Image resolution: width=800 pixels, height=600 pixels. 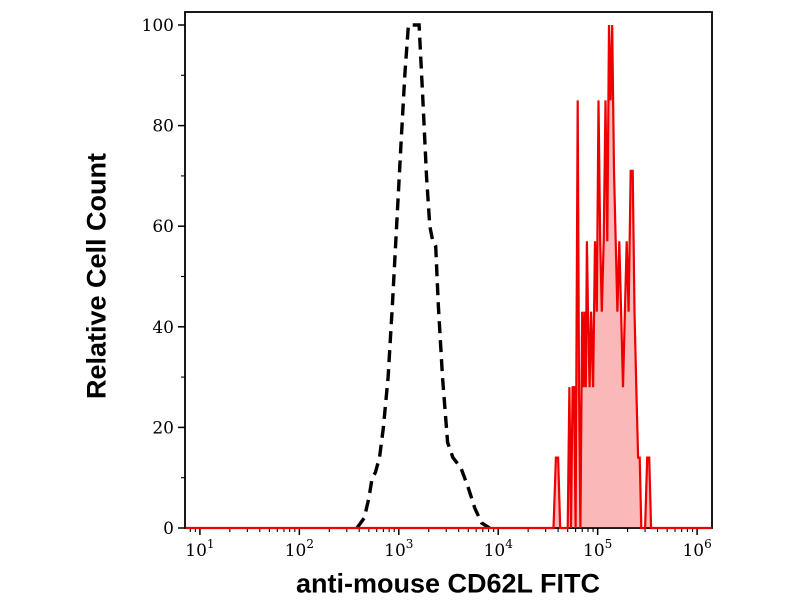 What do you see at coordinates (163, 328) in the screenshot?
I see `y-tick-label: 40` at bounding box center [163, 328].